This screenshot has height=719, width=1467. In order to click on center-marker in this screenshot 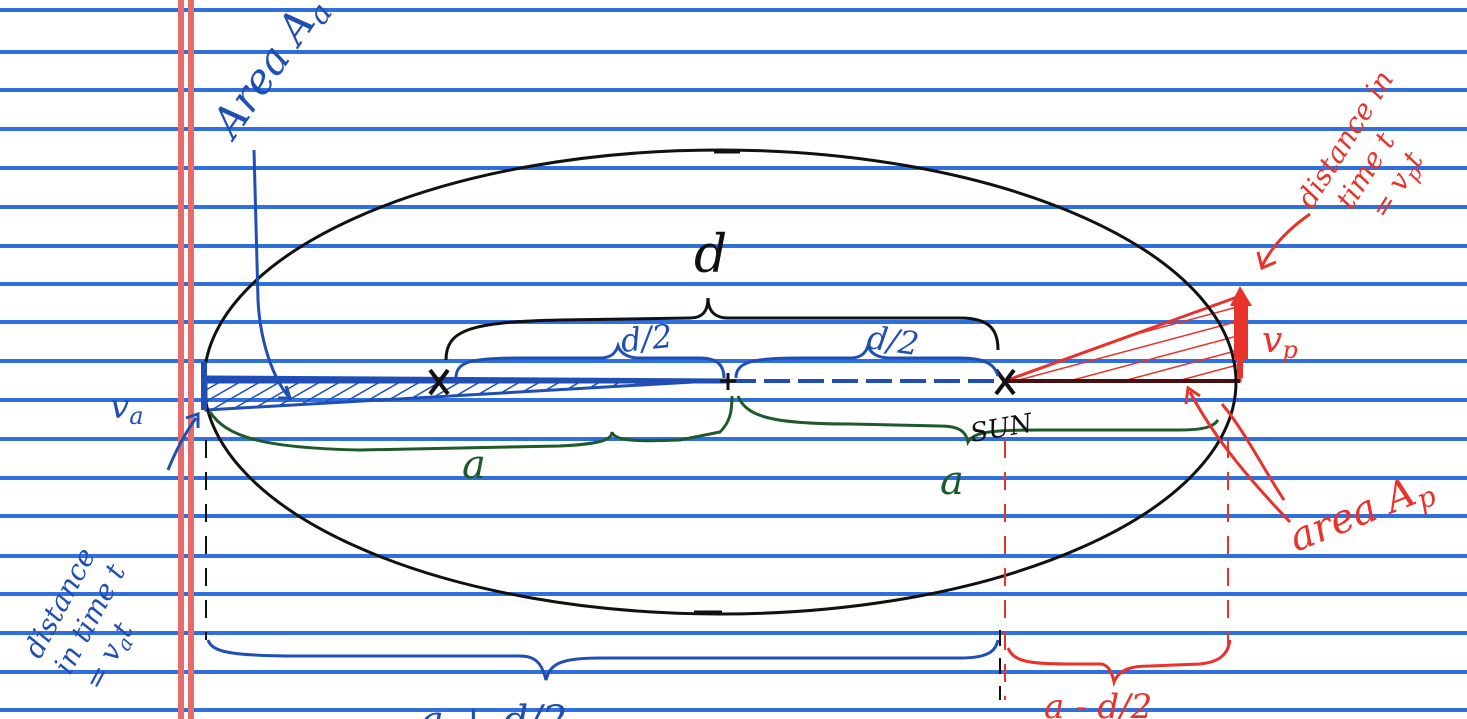, I will do `click(728, 381)`.